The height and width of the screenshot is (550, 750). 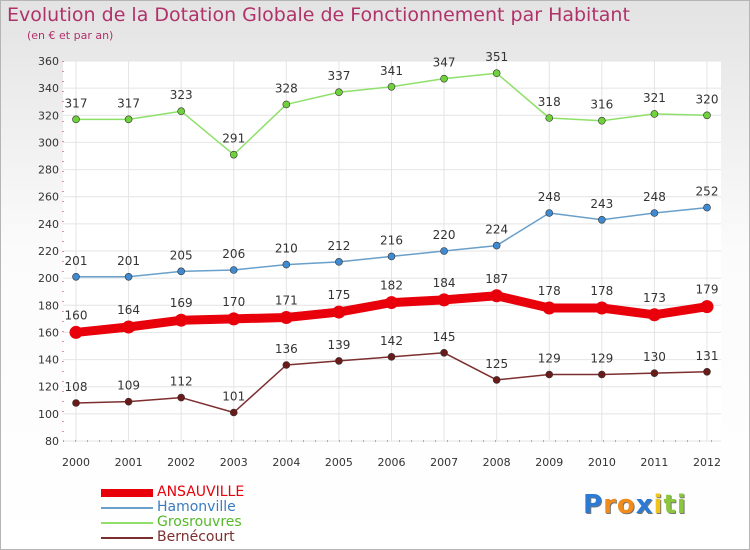 What do you see at coordinates (48, 305) in the screenshot?
I see `y-tick-label: 180` at bounding box center [48, 305].